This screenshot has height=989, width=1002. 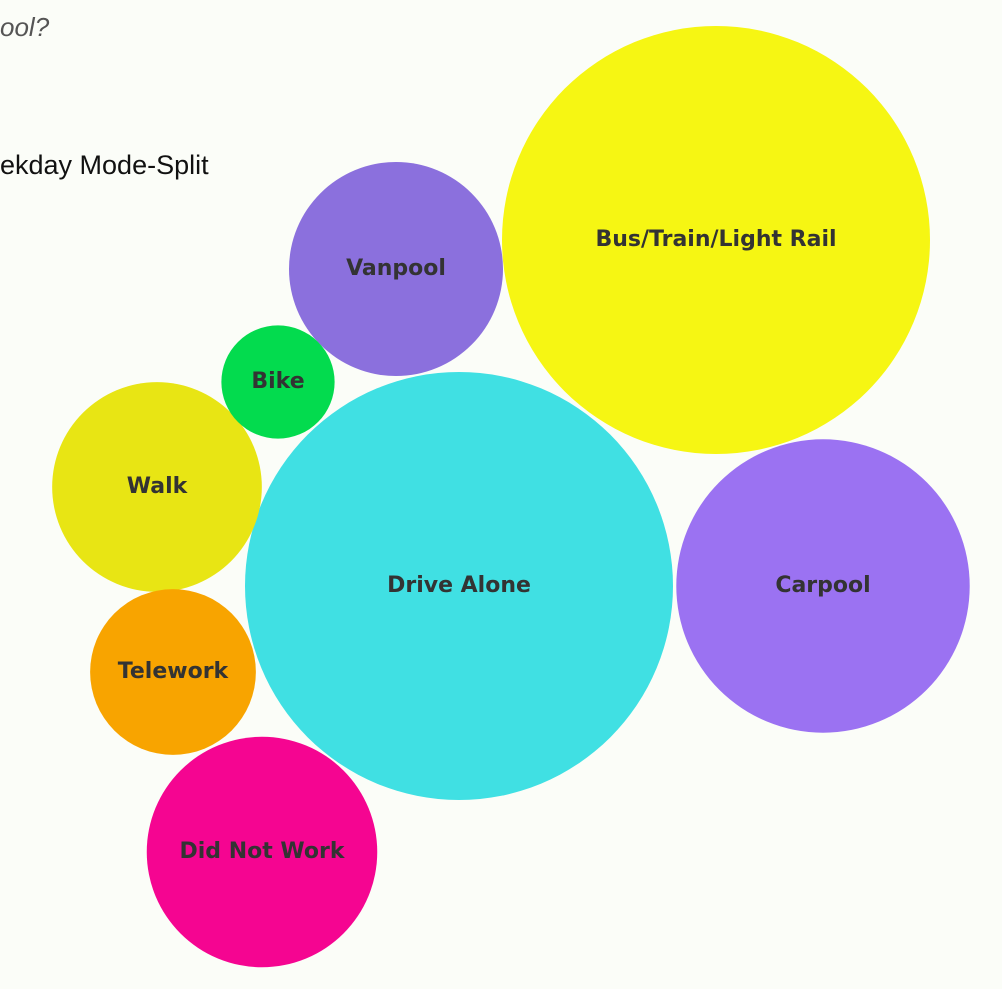 I want to click on chart-heading: ekday Mode-Split, so click(x=104, y=165).